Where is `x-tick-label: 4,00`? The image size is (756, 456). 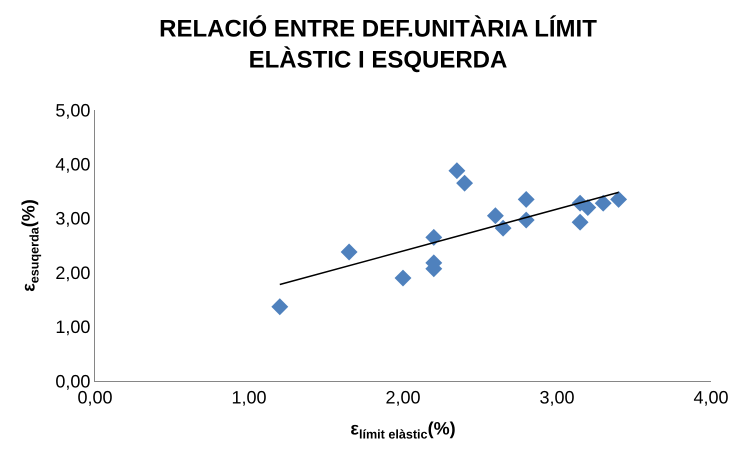 x-tick-label: 4,00 is located at coordinates (711, 398).